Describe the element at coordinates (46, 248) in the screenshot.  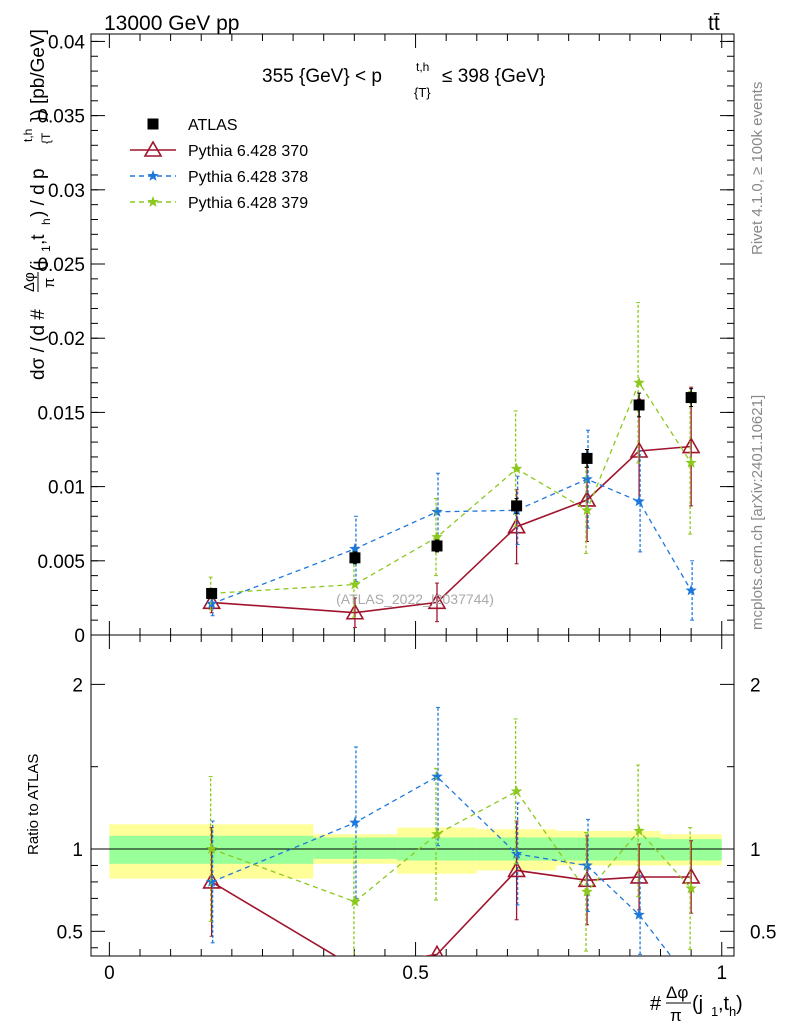
I see `ylabel-sub1: 1` at that location.